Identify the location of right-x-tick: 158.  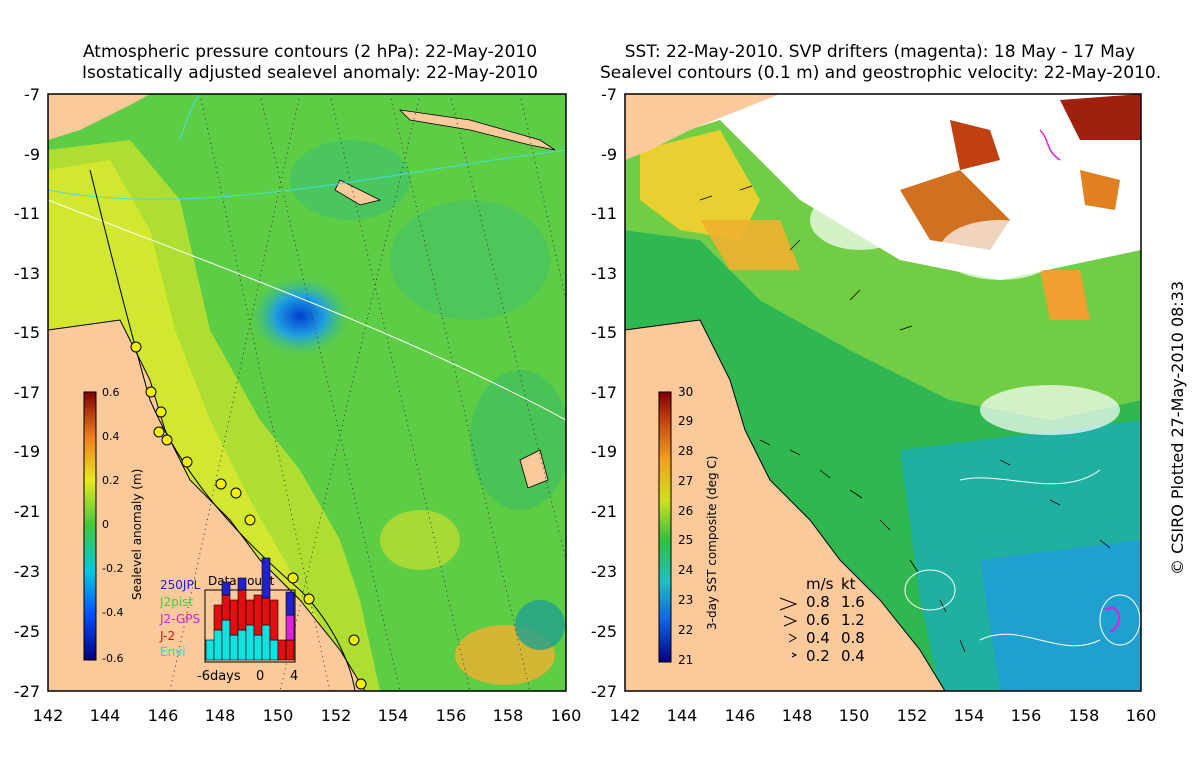
(1084, 715).